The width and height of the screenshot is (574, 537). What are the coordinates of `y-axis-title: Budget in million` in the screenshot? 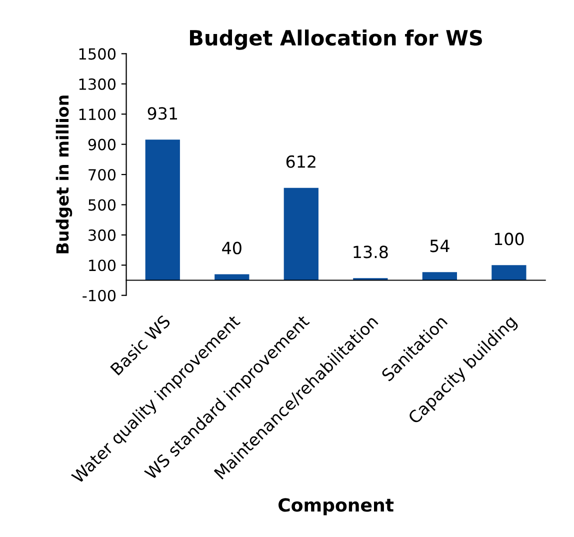 It's located at (64, 175).